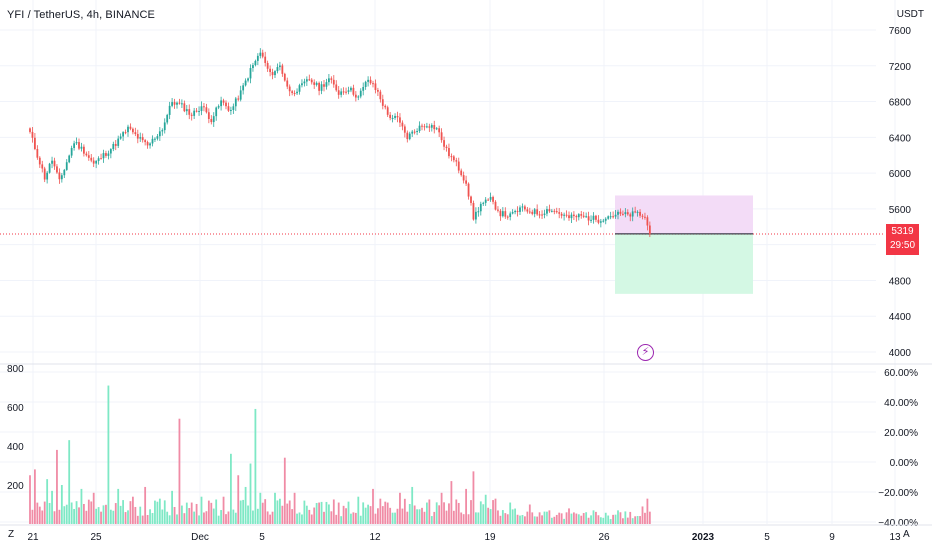  What do you see at coordinates (684, 263) in the screenshot?
I see `take-profit-zone` at bounding box center [684, 263].